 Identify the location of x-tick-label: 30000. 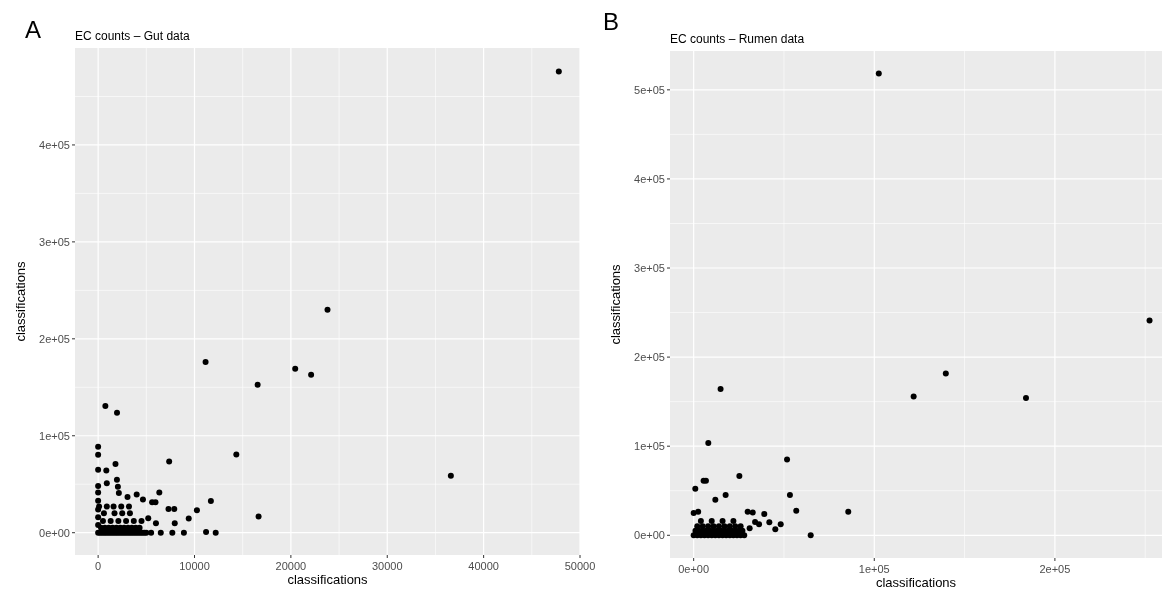
(387, 566).